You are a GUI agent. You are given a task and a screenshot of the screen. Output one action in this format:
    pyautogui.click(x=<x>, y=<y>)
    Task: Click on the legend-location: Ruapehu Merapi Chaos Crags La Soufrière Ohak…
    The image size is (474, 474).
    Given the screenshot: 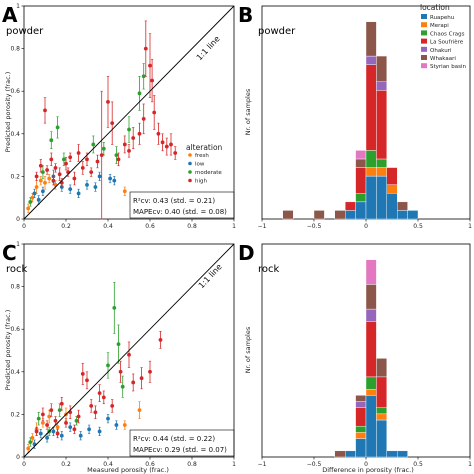 What is the action you would take?
    pyautogui.click(x=444, y=42)
    